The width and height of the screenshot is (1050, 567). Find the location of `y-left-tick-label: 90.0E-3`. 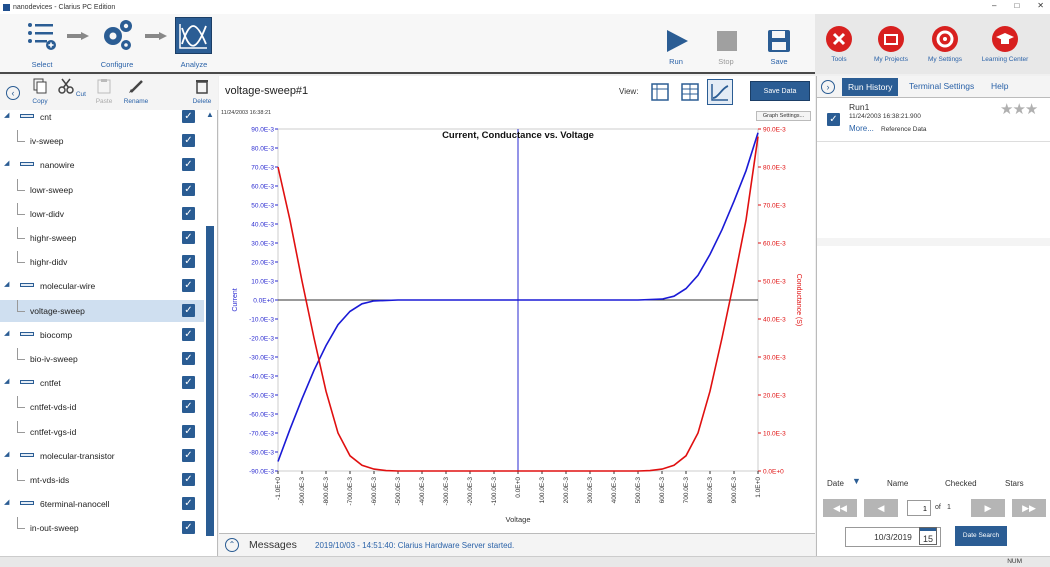

y-left-tick-label: 90.0E-3 is located at coordinates (262, 130).